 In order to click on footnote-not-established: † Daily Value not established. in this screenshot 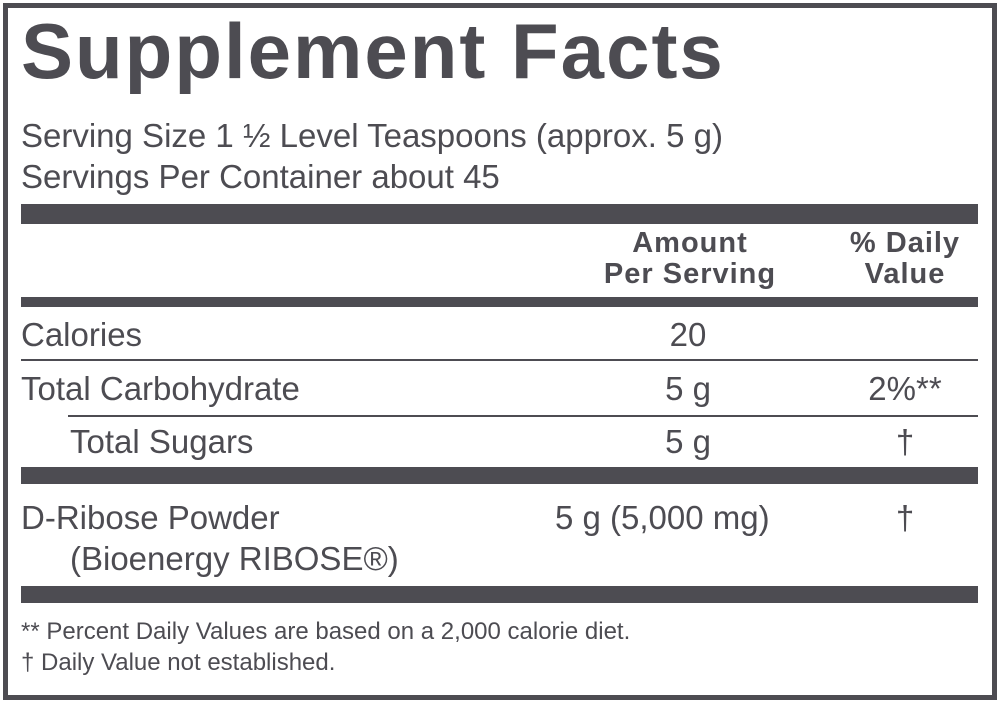, I will do `click(178, 662)`.